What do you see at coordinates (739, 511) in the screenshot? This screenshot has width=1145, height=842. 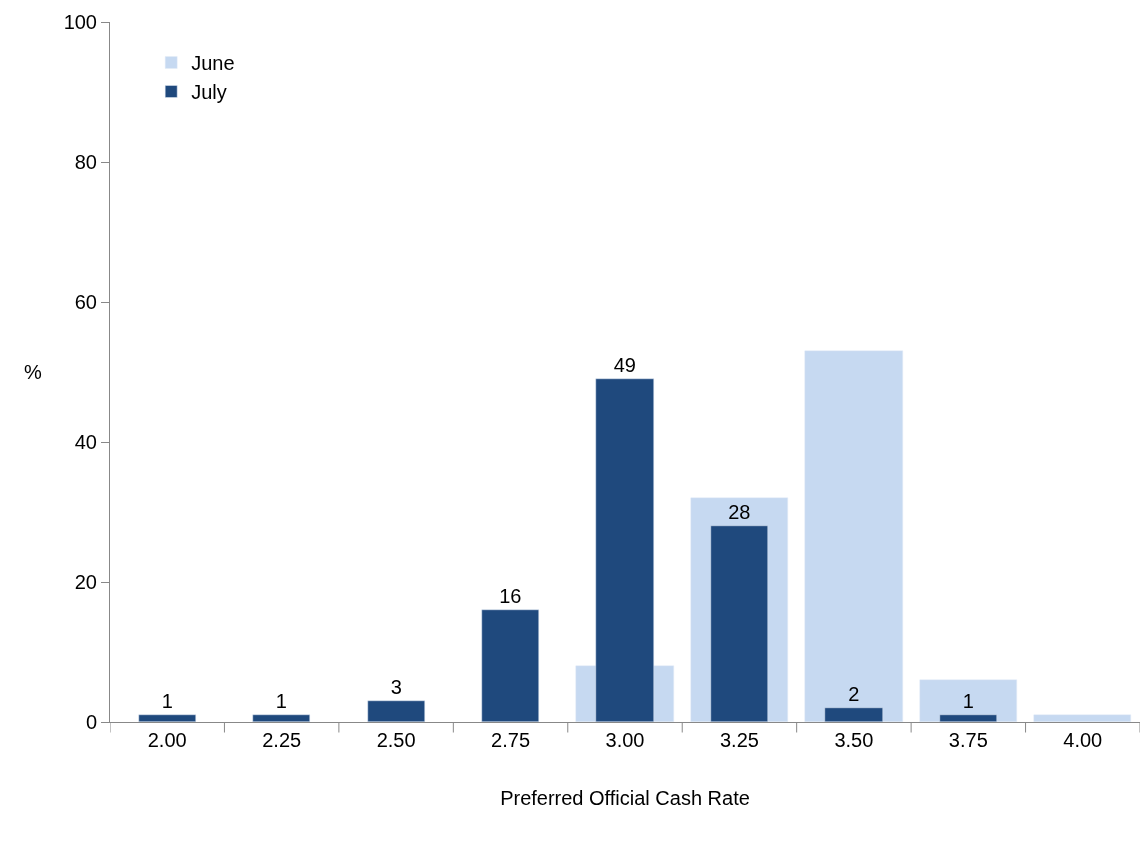 I see `data-label: 28` at bounding box center [739, 511].